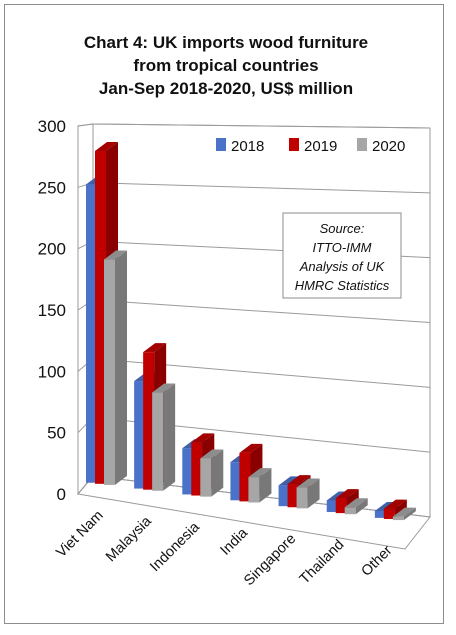  I want to click on chart-title-line-2: from tropical countries, so click(225, 65).